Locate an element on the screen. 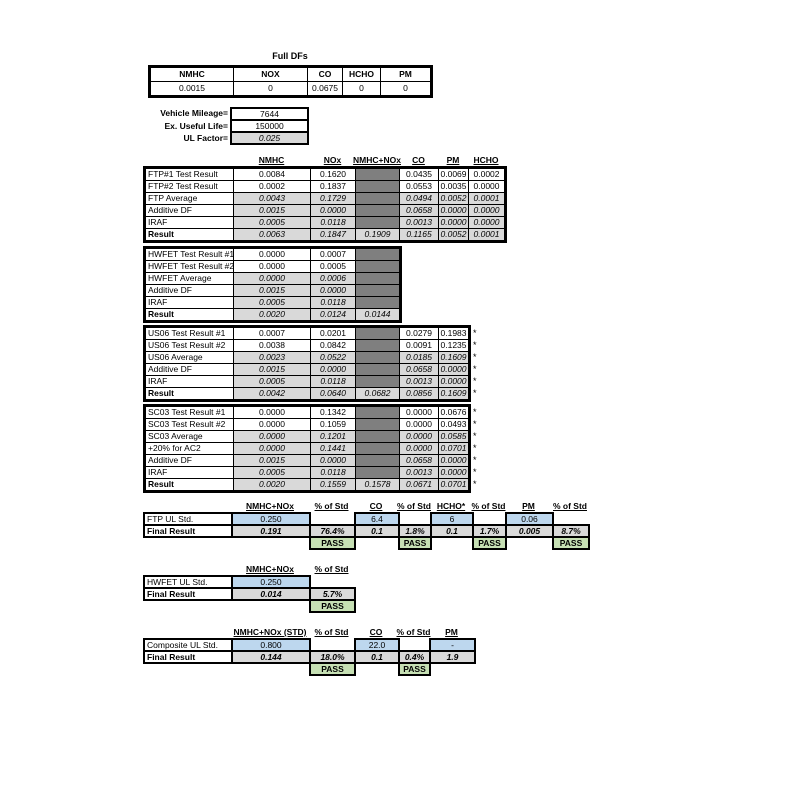 This screenshot has width=800, height=800. final-result-cell: 0.005 is located at coordinates (529, 531).